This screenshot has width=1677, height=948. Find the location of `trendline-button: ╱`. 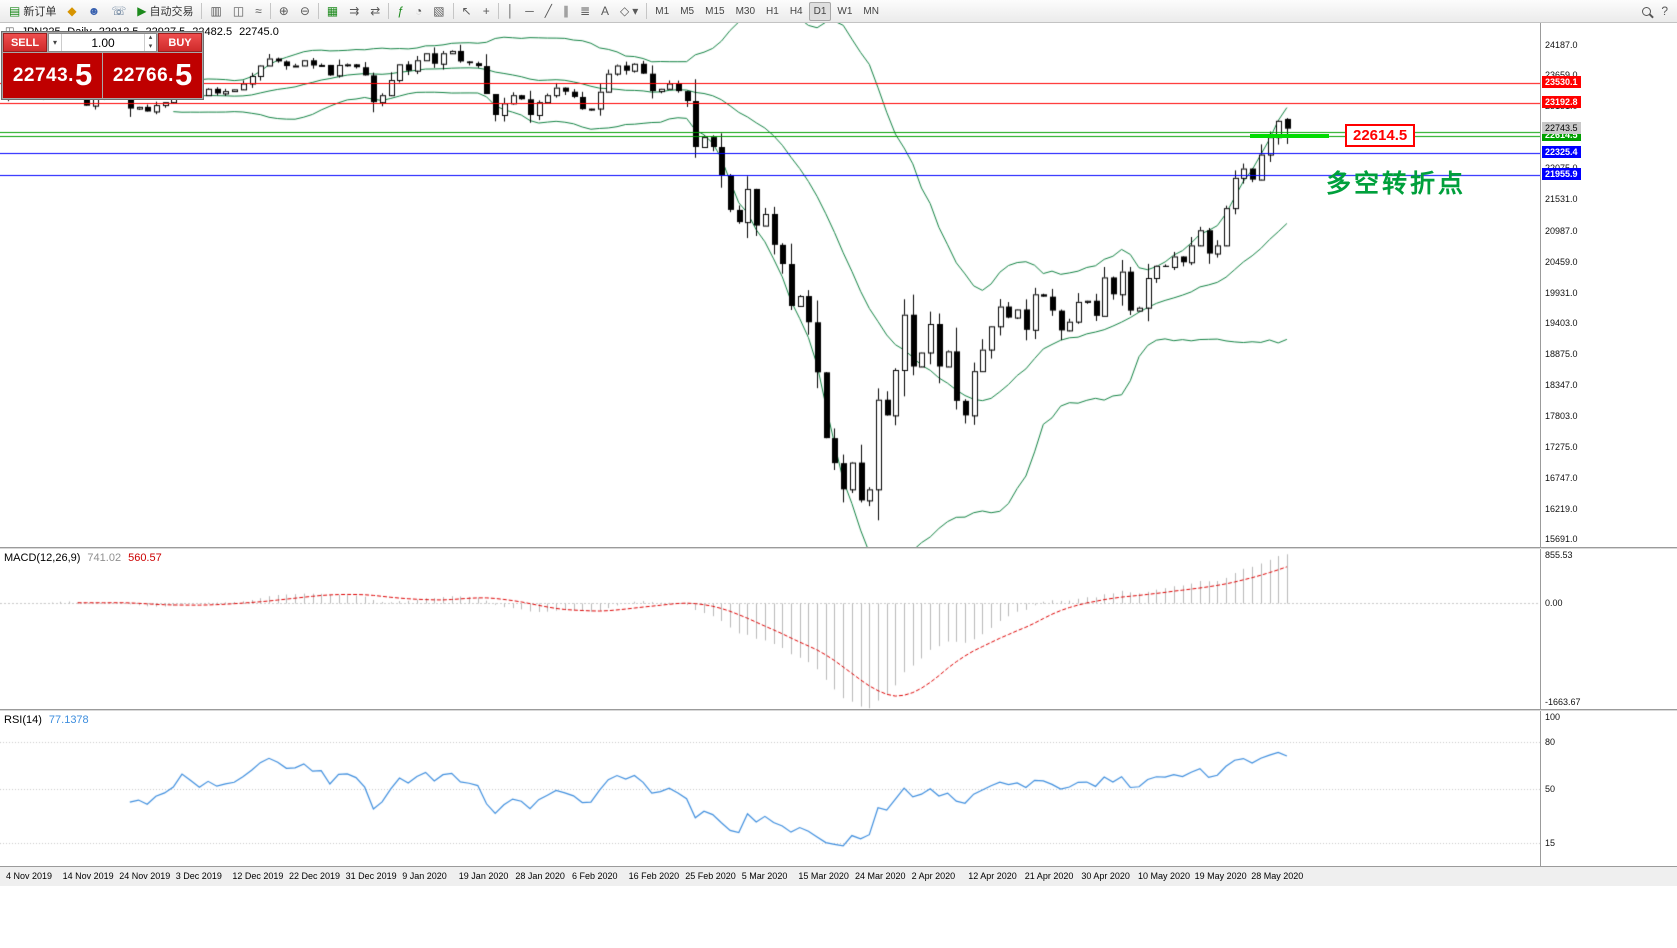

trendline-button: ╱ is located at coordinates (548, 11).